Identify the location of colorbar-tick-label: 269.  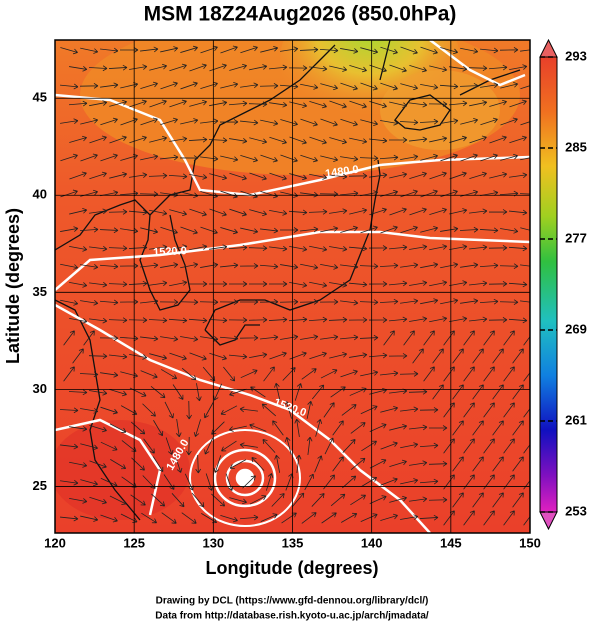
(576, 328).